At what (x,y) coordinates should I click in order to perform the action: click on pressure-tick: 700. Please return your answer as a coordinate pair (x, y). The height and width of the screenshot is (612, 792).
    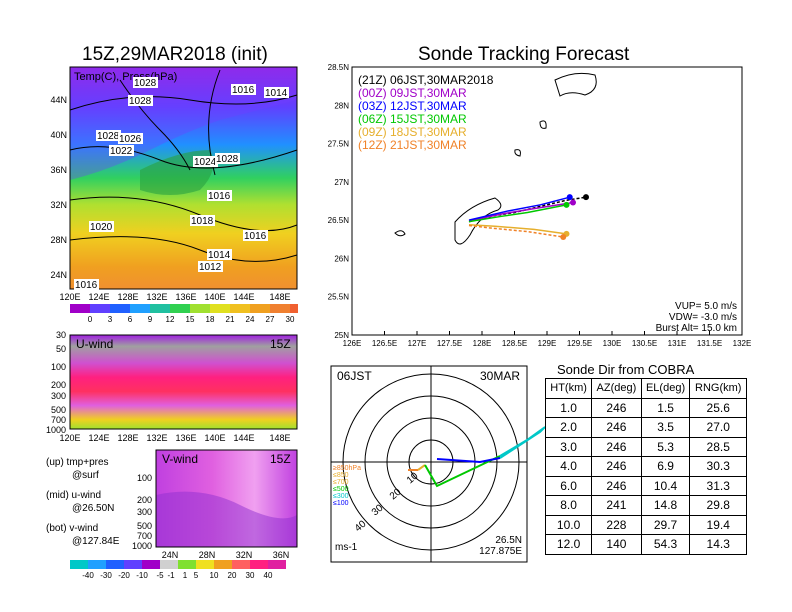
    Looking at the image, I should click on (144, 536).